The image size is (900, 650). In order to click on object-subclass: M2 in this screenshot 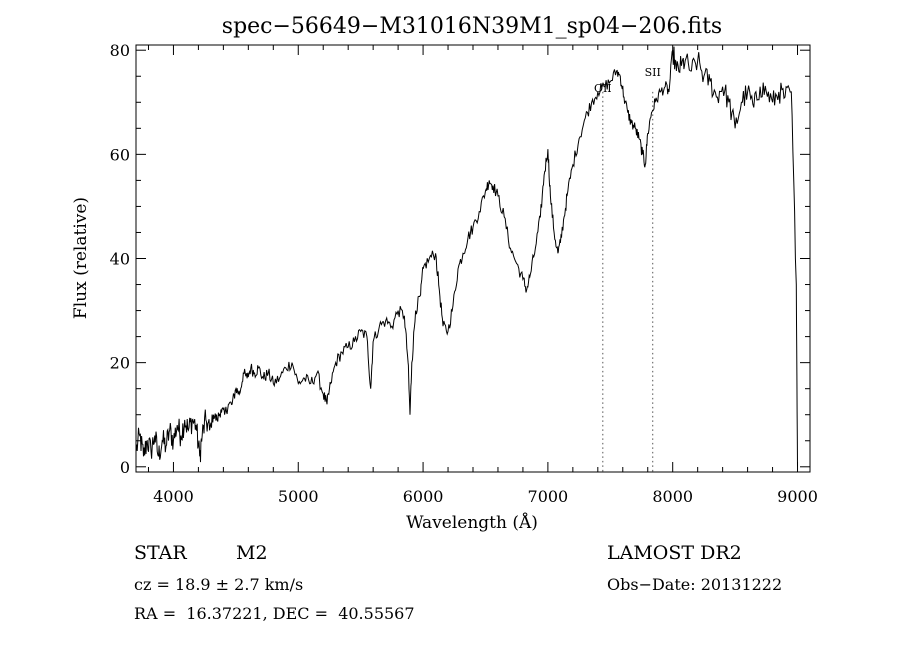, I will do `click(252, 553)`.